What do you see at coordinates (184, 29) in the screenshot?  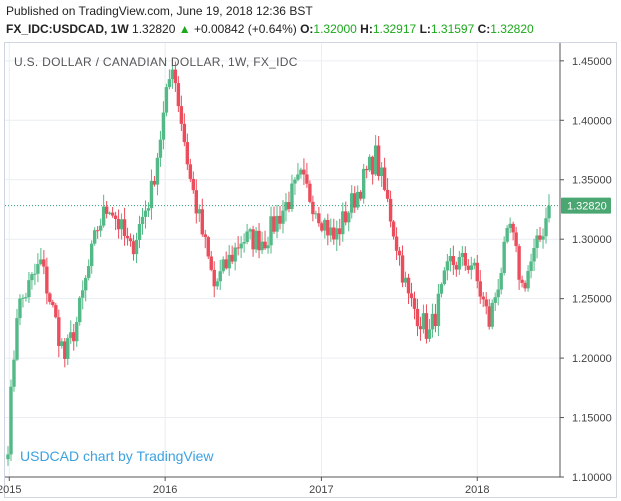 I see `change-up-arrow-icon: ▲` at bounding box center [184, 29].